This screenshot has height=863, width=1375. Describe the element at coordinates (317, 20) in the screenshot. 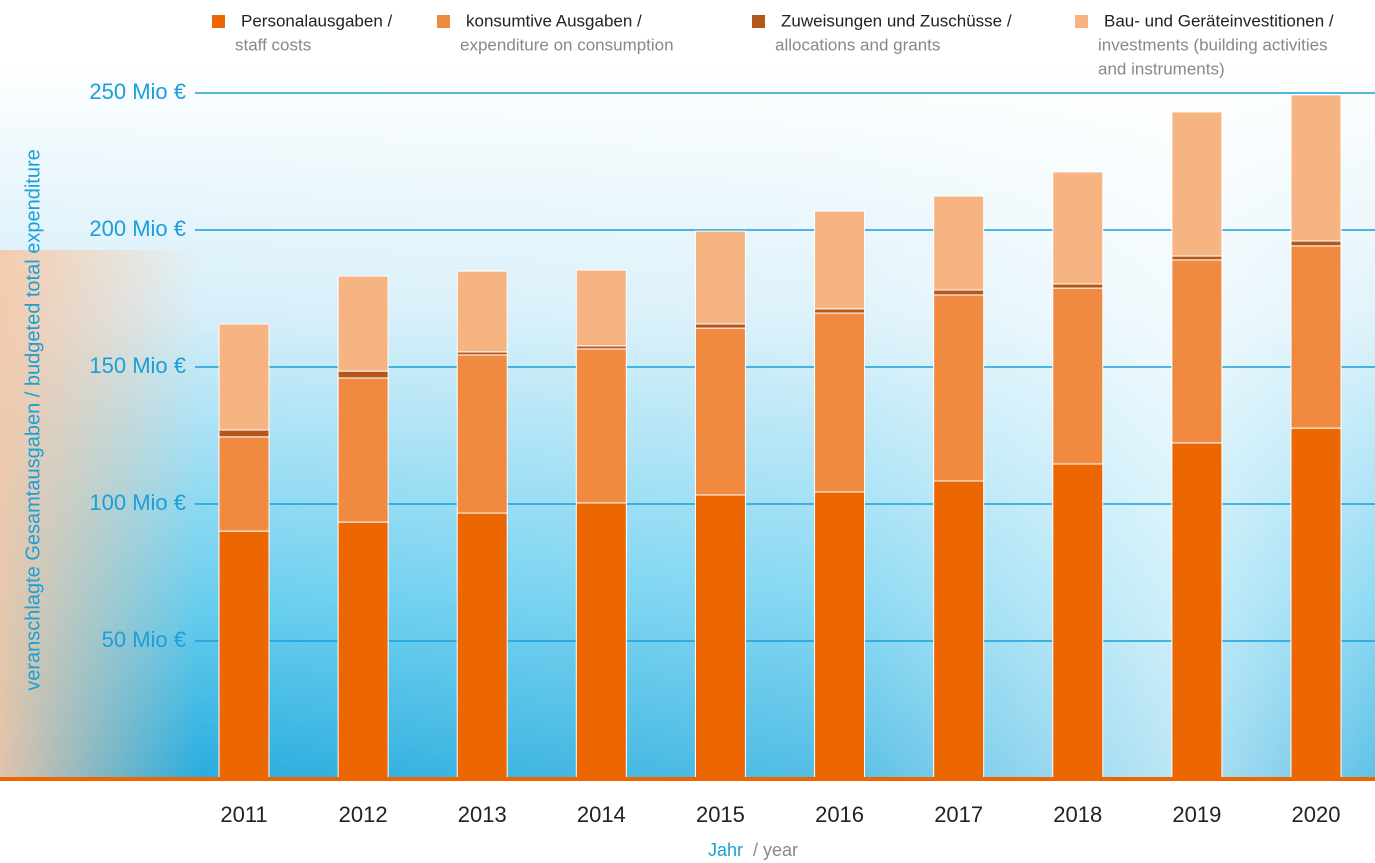

I see `legend-label: Personalausgaben /` at that location.